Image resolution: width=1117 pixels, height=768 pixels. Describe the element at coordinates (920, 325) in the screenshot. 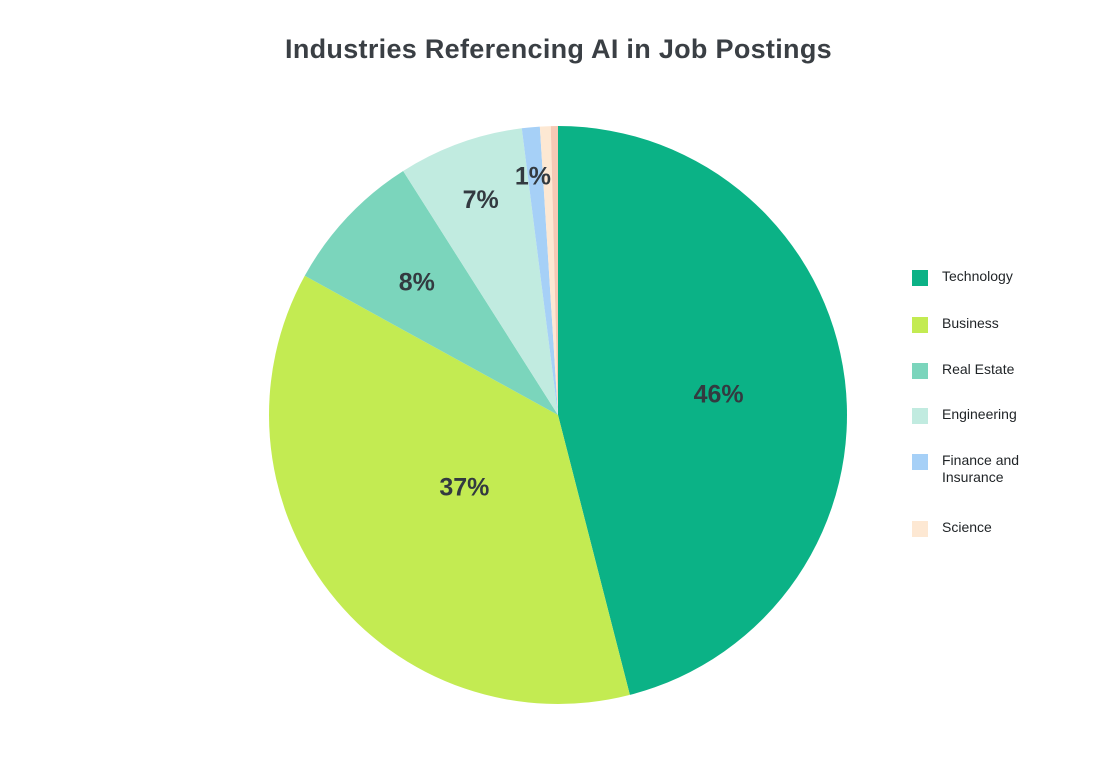

I see `legend-swatch-business` at that location.